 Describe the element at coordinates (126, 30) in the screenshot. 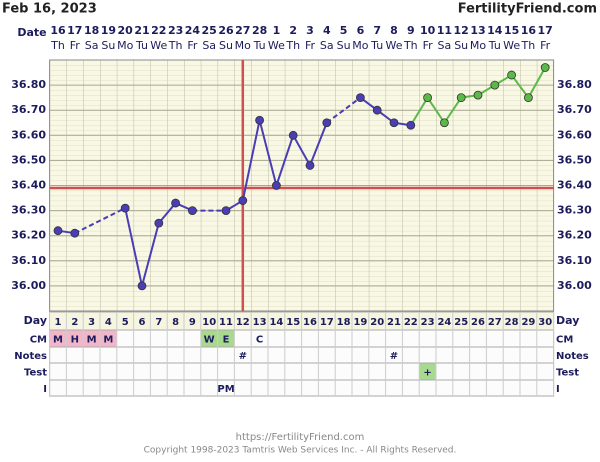

I see `date-label: 20` at that location.